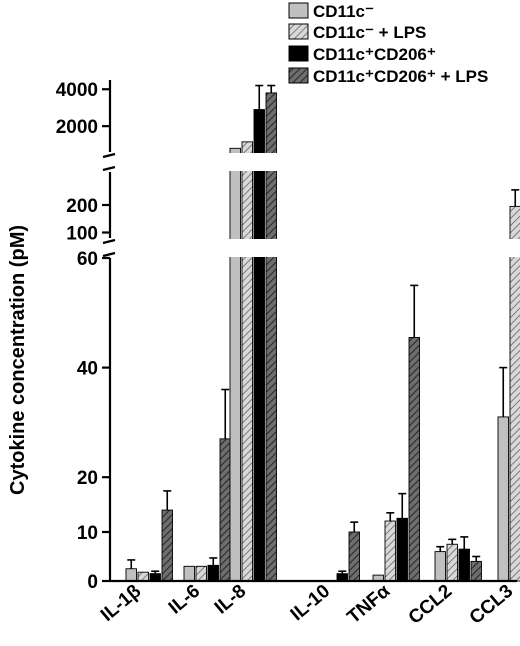 This screenshot has width=520, height=646. I want to click on x-category-label: IL-1β, so click(121, 603).